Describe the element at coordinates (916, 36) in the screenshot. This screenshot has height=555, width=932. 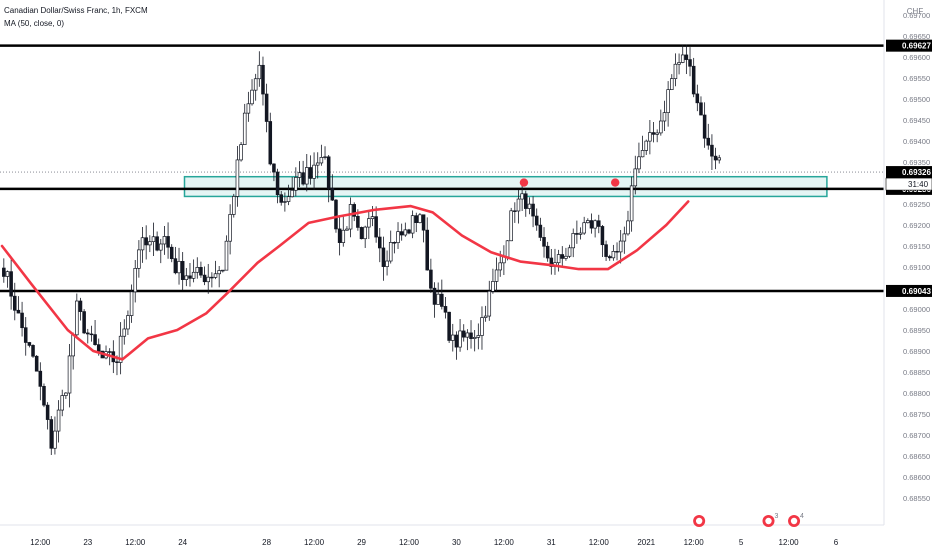
I see `y-tick-label: 0.69650` at that location.